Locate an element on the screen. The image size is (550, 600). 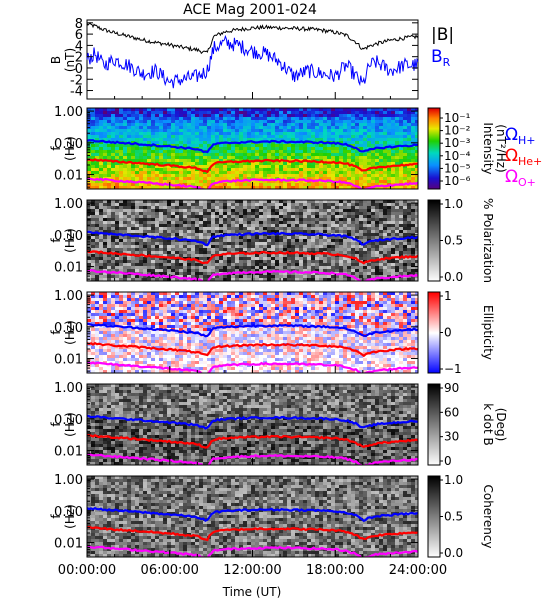
legend-b-radial: BR is located at coordinates (441, 58).